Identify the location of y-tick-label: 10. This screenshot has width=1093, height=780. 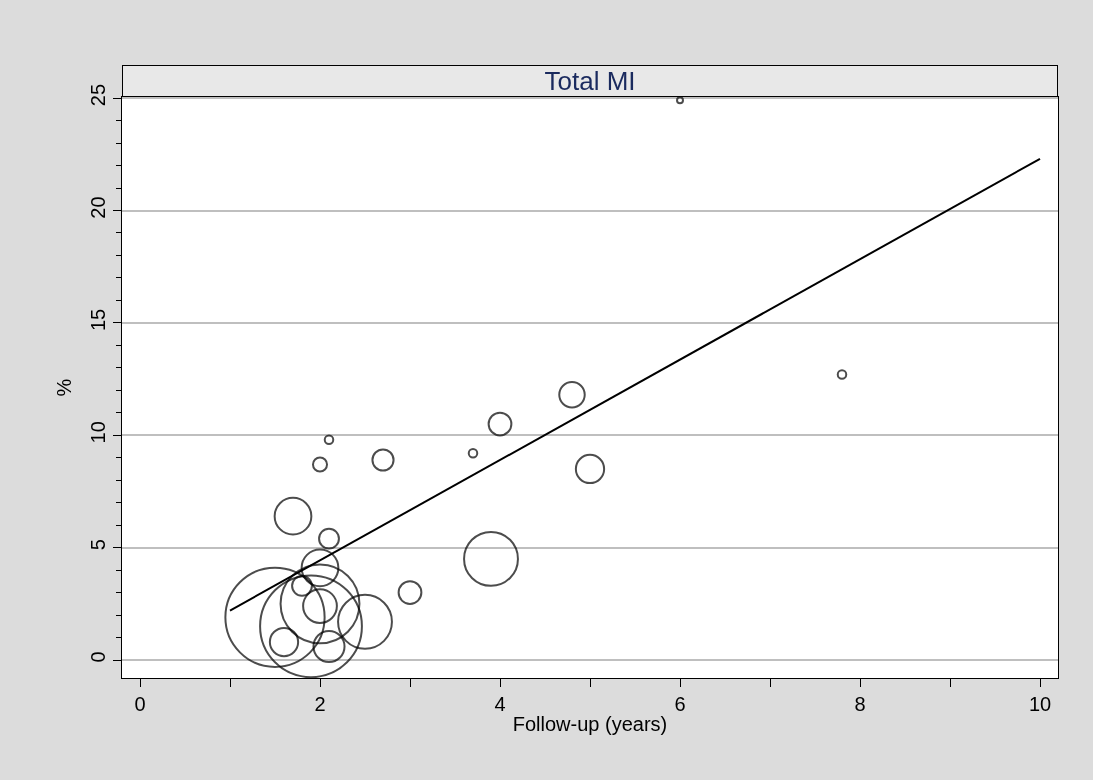
(98, 432).